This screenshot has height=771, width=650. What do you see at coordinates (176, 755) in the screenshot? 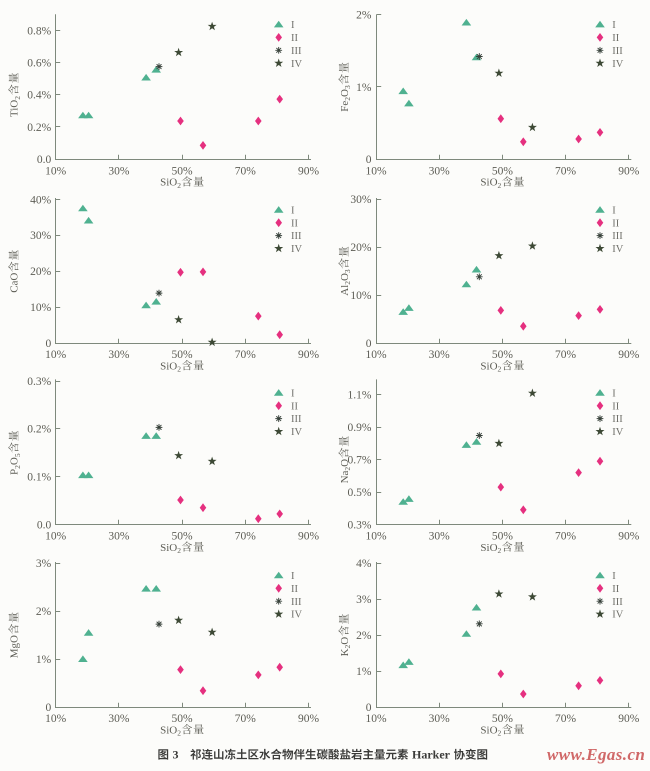
I see `svg-text: 3` at bounding box center [176, 755].